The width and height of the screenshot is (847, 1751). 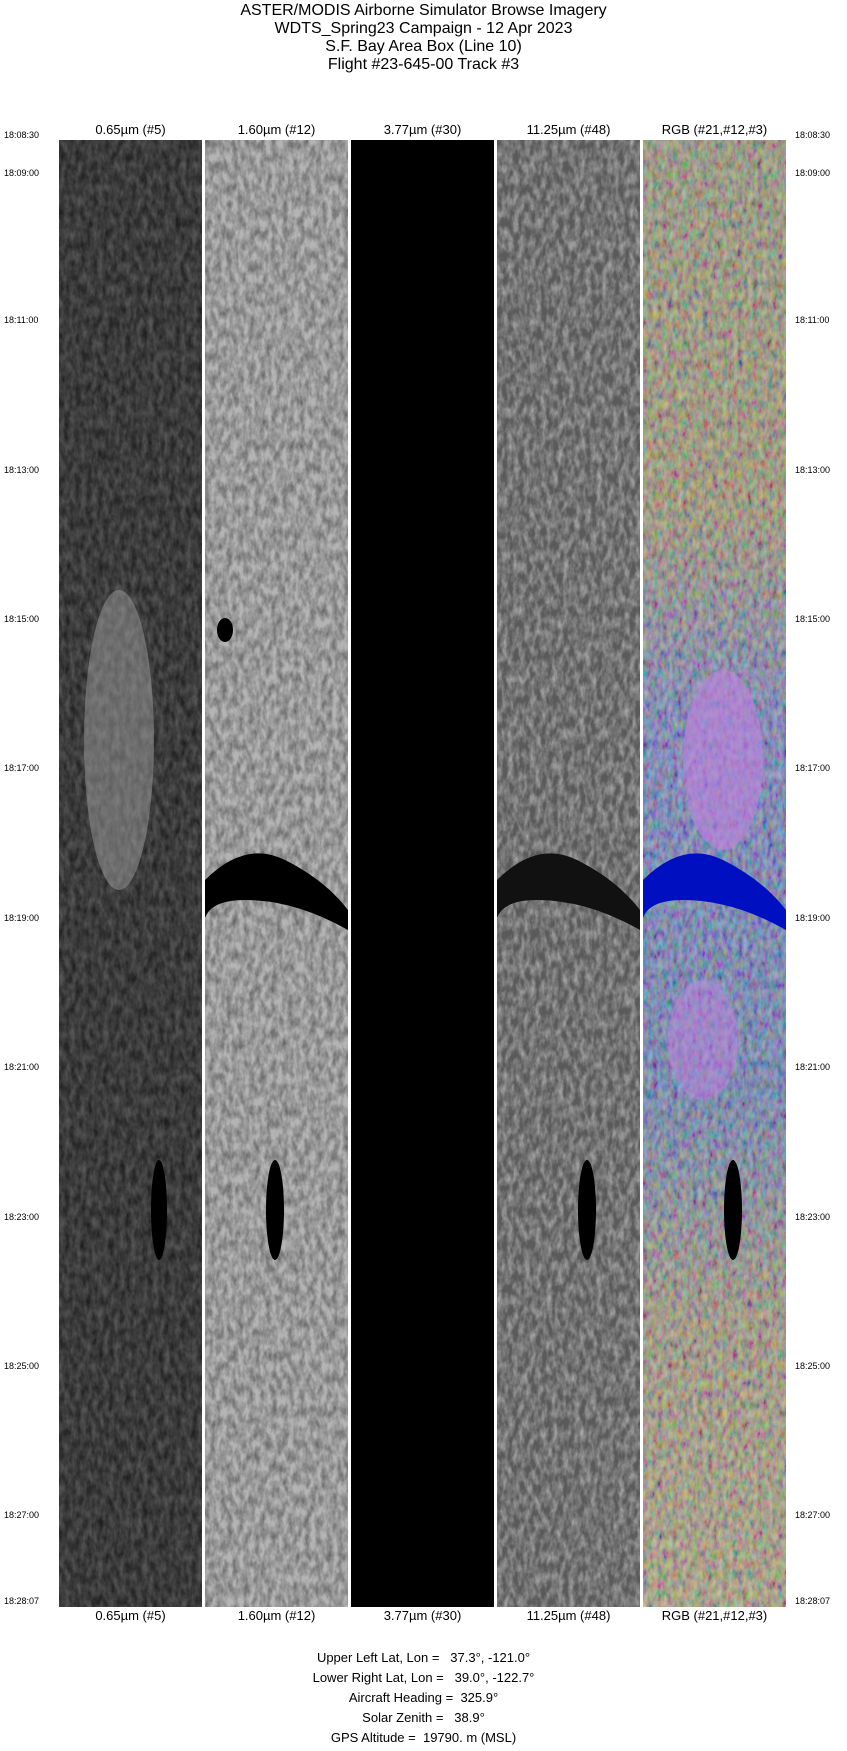 I want to click on title-line-4: Flight #23-645-00 Track #3, so click(x=423, y=64).